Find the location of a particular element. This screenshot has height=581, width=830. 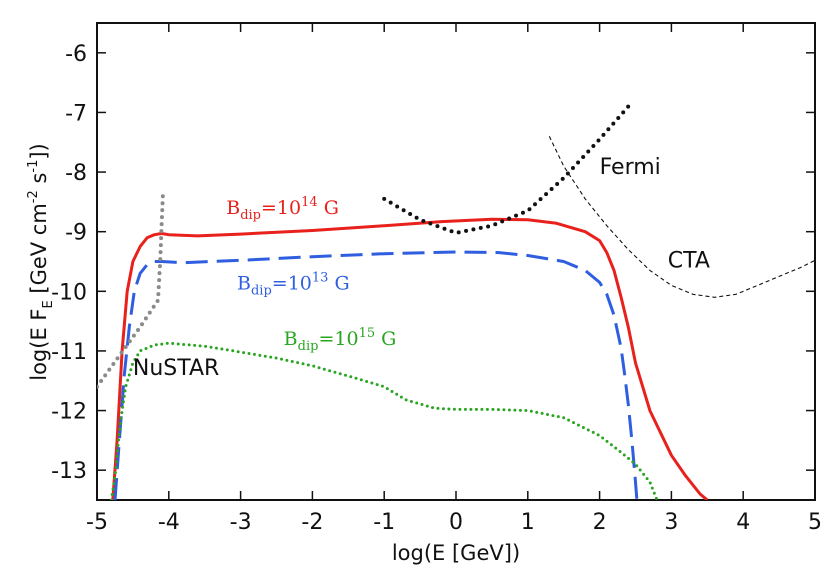

x-tick-label: -4 is located at coordinates (169, 522).